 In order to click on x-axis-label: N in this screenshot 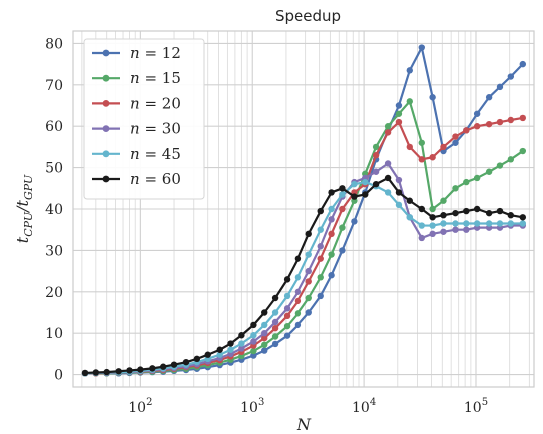, I will do `click(304, 424)`.